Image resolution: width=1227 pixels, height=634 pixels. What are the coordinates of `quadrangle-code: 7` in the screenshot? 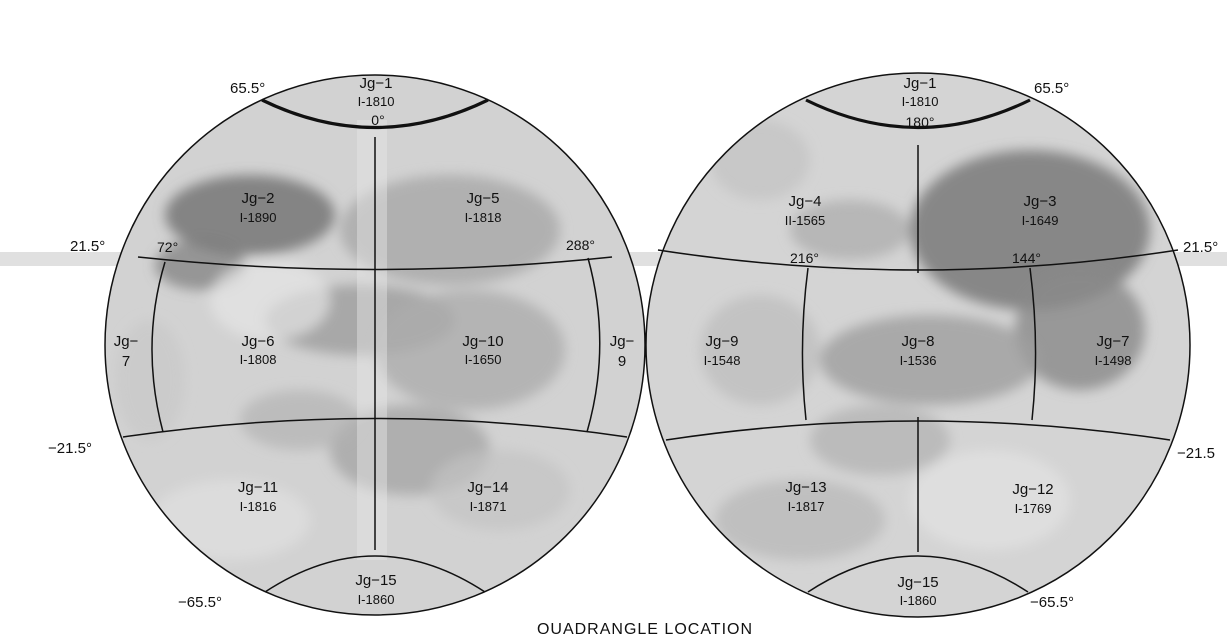 It's located at (126, 361).